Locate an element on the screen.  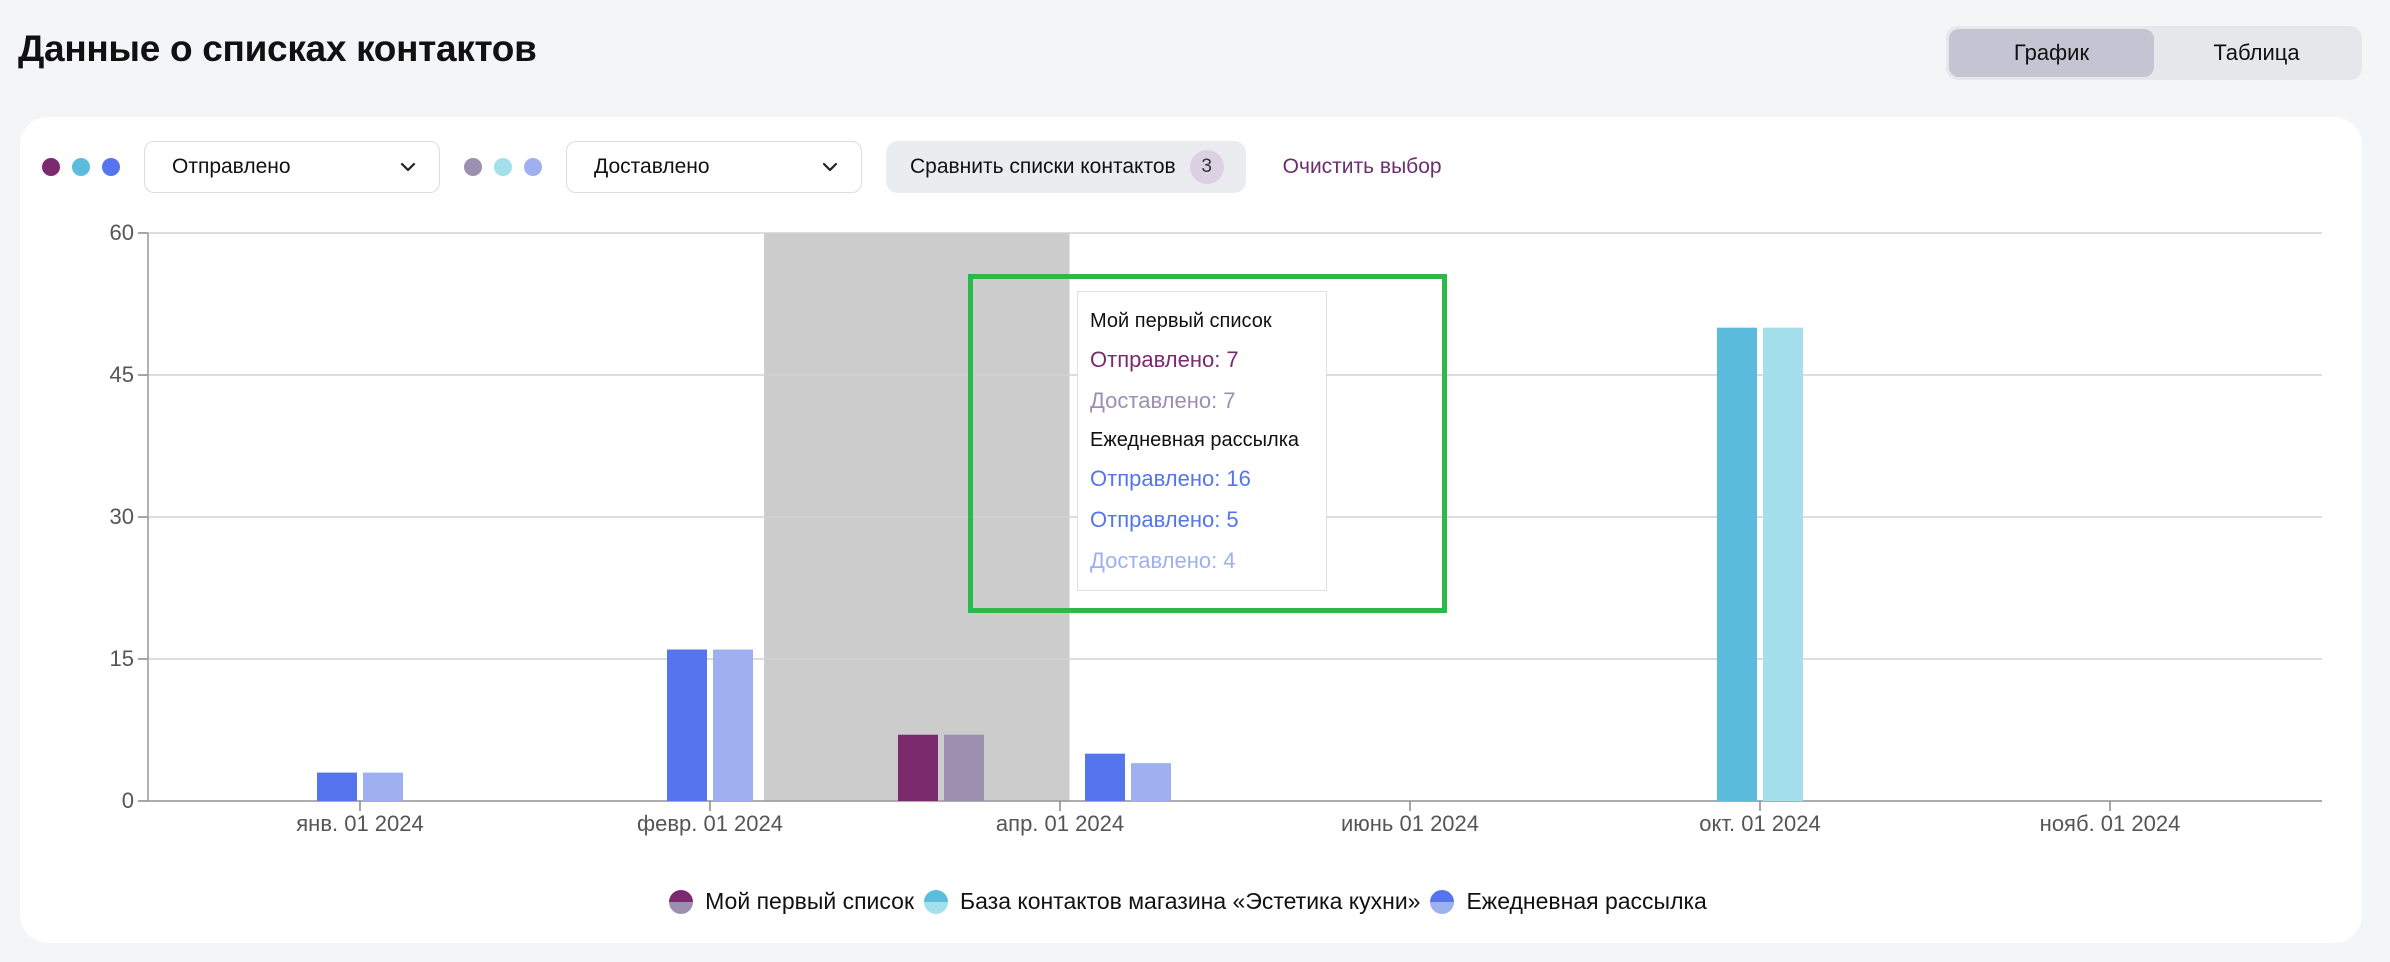
legend-label: Ежедневная рассылка is located at coordinates (1586, 901).